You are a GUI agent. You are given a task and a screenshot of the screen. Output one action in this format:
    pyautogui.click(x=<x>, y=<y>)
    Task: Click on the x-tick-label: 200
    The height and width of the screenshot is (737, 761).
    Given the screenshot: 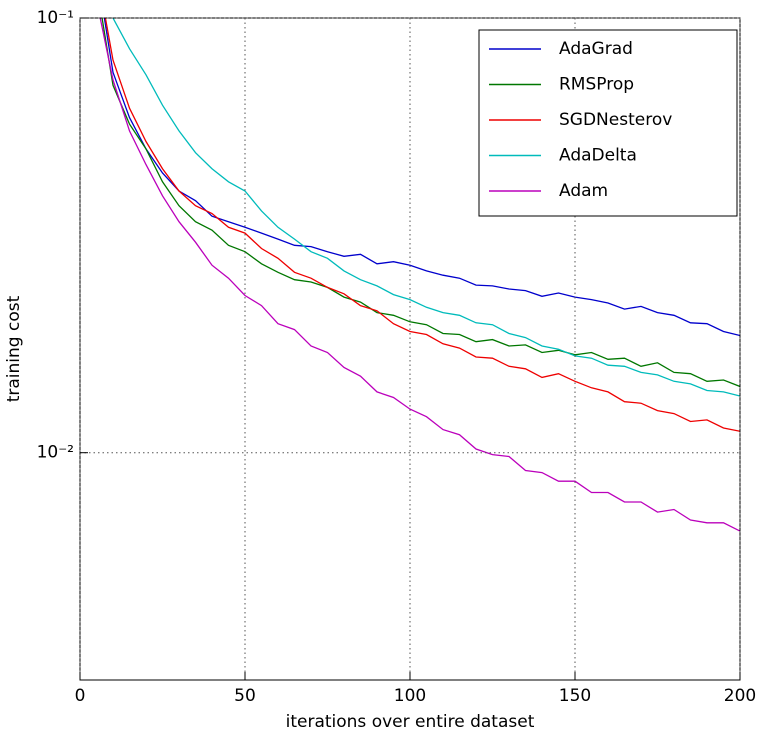 What is the action you would take?
    pyautogui.click(x=740, y=696)
    